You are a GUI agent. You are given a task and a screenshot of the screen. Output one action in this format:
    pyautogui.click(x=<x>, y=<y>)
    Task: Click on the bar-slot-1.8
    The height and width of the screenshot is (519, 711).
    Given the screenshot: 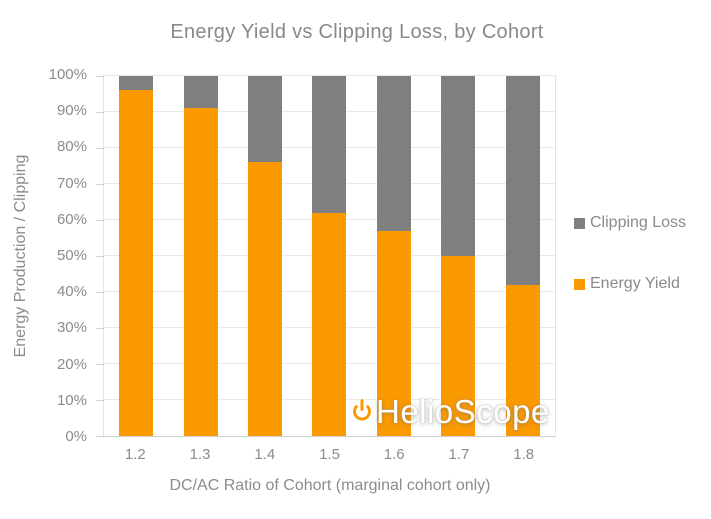 What is the action you would take?
    pyautogui.click(x=523, y=256)
    